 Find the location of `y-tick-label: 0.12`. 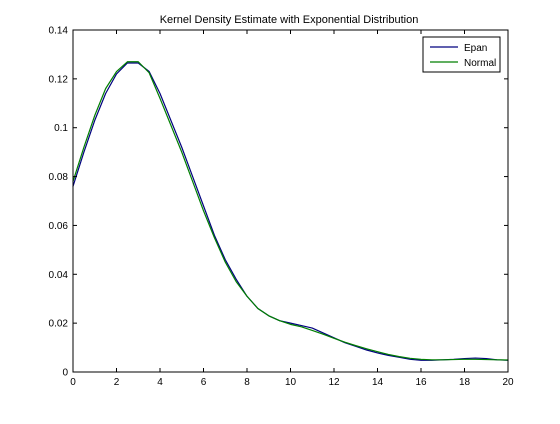

y-tick-label: 0.12 is located at coordinates (59, 79).